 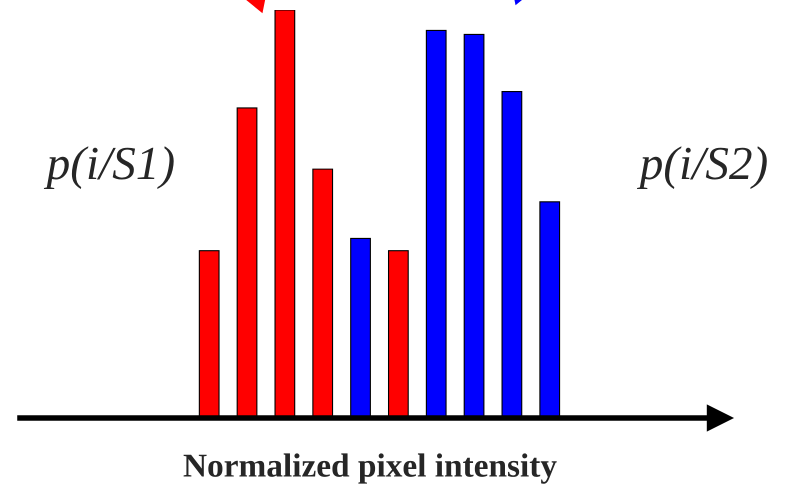 I want to click on text: p(i/S2), so click(x=701, y=168).